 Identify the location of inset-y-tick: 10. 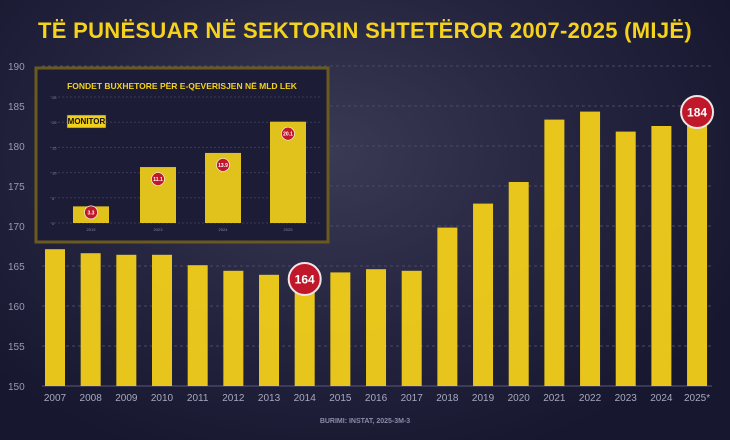
(54, 173).